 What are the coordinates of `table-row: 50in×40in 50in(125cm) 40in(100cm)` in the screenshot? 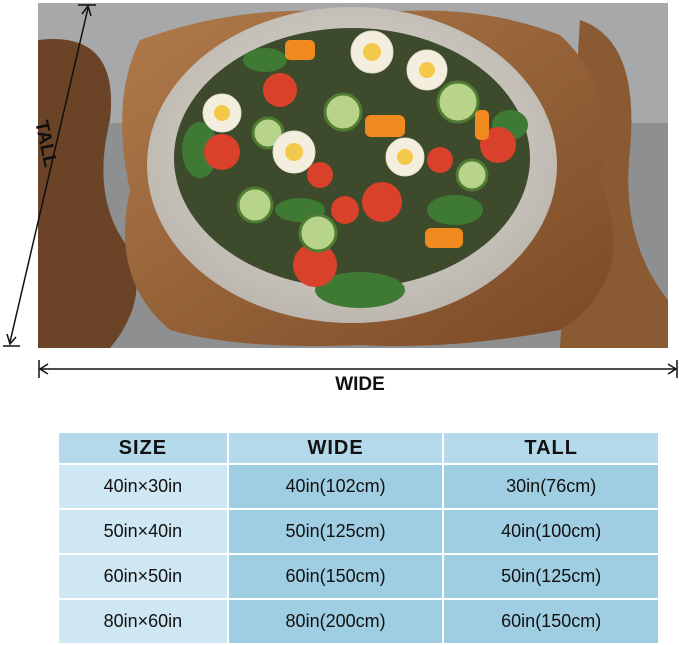 It's located at (358, 531).